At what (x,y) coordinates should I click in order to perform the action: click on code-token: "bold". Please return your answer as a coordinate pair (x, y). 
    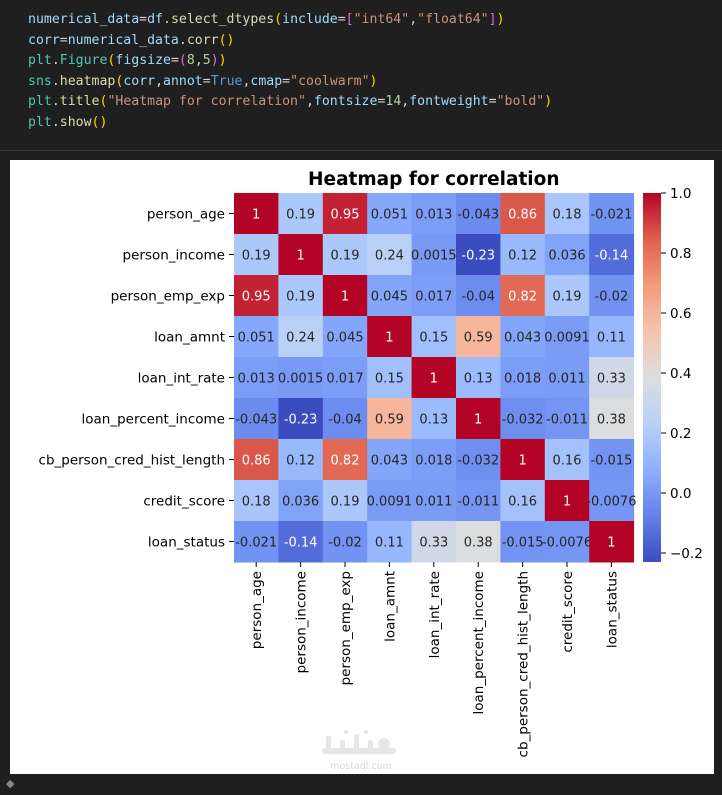
    Looking at the image, I should click on (520, 101).